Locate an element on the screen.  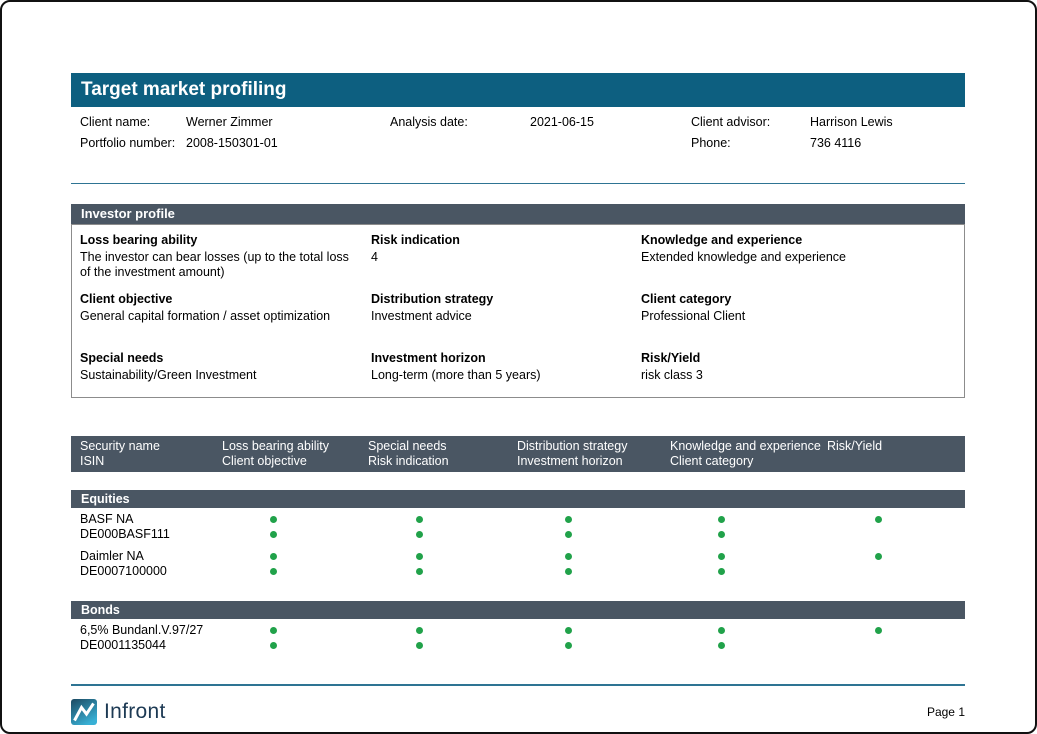
profile-label: Risk/Yield is located at coordinates (671, 358).